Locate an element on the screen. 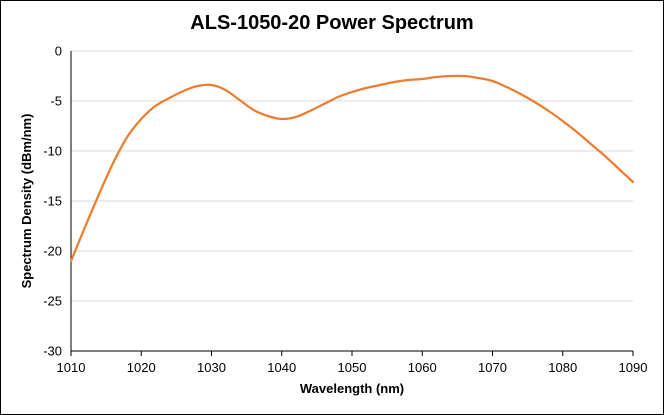 Image resolution: width=664 pixels, height=415 pixels. x-tick-label: 1040 is located at coordinates (281, 367).